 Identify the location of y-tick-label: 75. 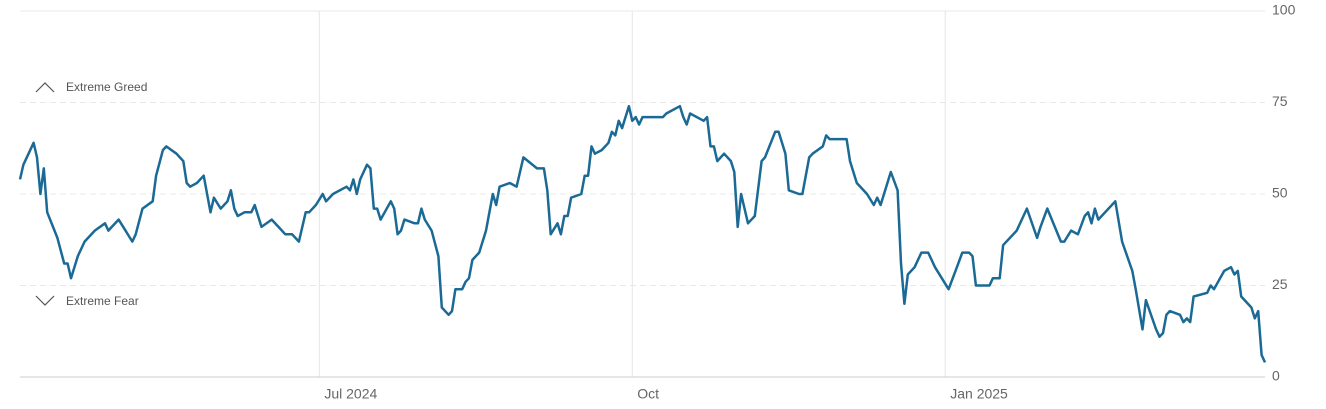
(1280, 101).